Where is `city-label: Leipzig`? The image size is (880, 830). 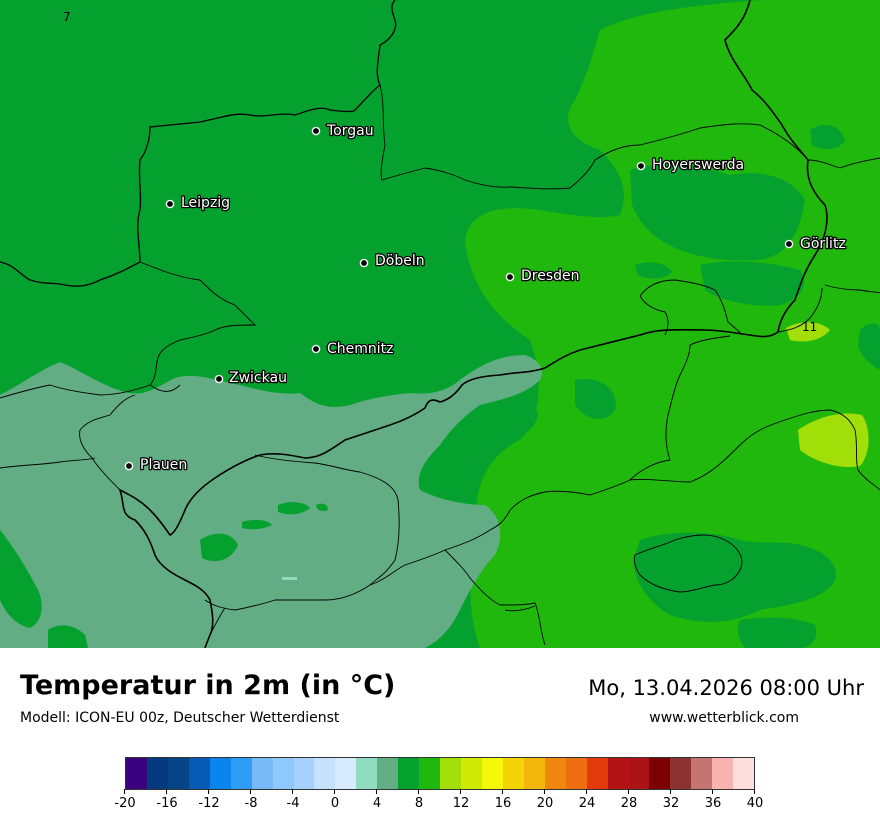 city-label: Leipzig is located at coordinates (205, 203).